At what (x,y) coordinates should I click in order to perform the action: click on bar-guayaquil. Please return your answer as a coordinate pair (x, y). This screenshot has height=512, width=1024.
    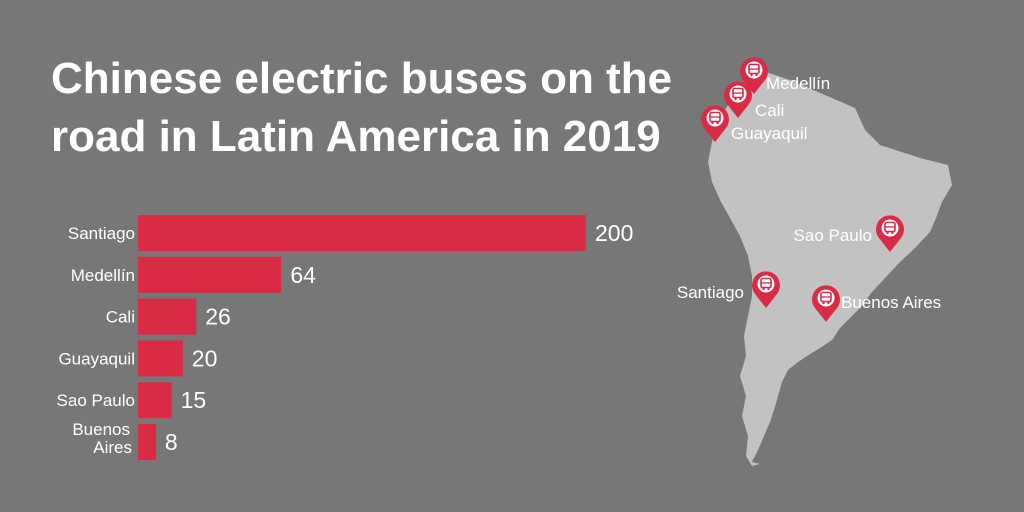
    Looking at the image, I should click on (160, 358).